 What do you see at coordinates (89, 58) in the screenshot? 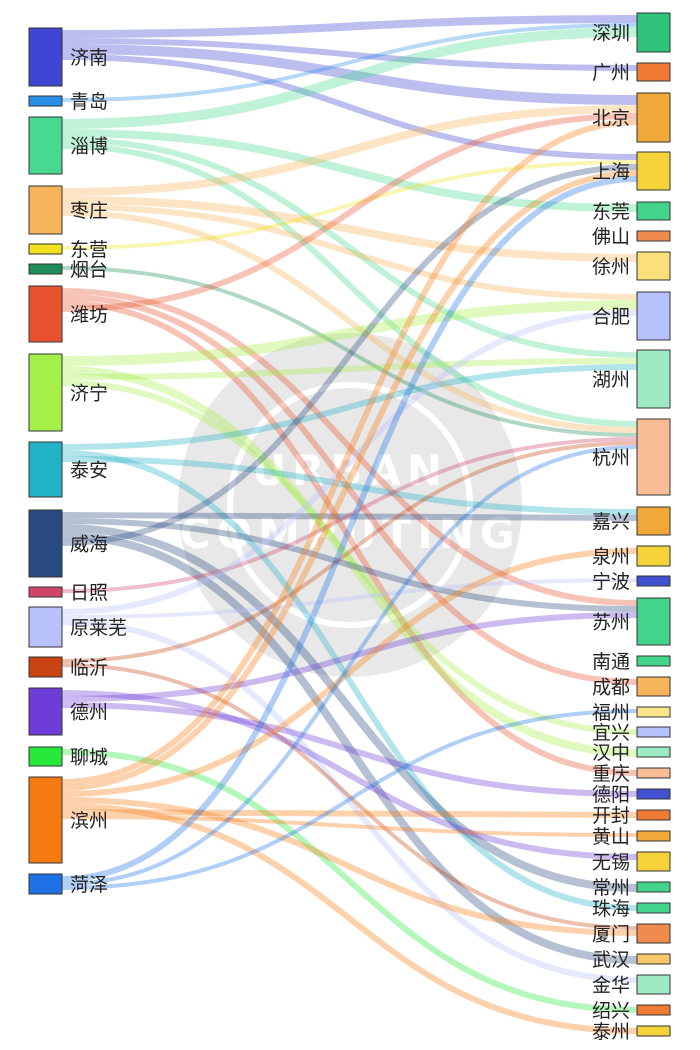
I see `source-label-0: 济南` at bounding box center [89, 58].